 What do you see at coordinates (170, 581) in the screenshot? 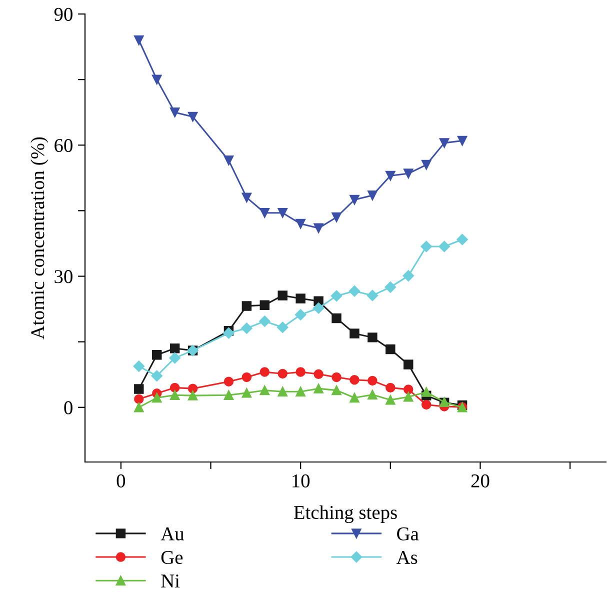
I see `legend-label: Ni` at bounding box center [170, 581].